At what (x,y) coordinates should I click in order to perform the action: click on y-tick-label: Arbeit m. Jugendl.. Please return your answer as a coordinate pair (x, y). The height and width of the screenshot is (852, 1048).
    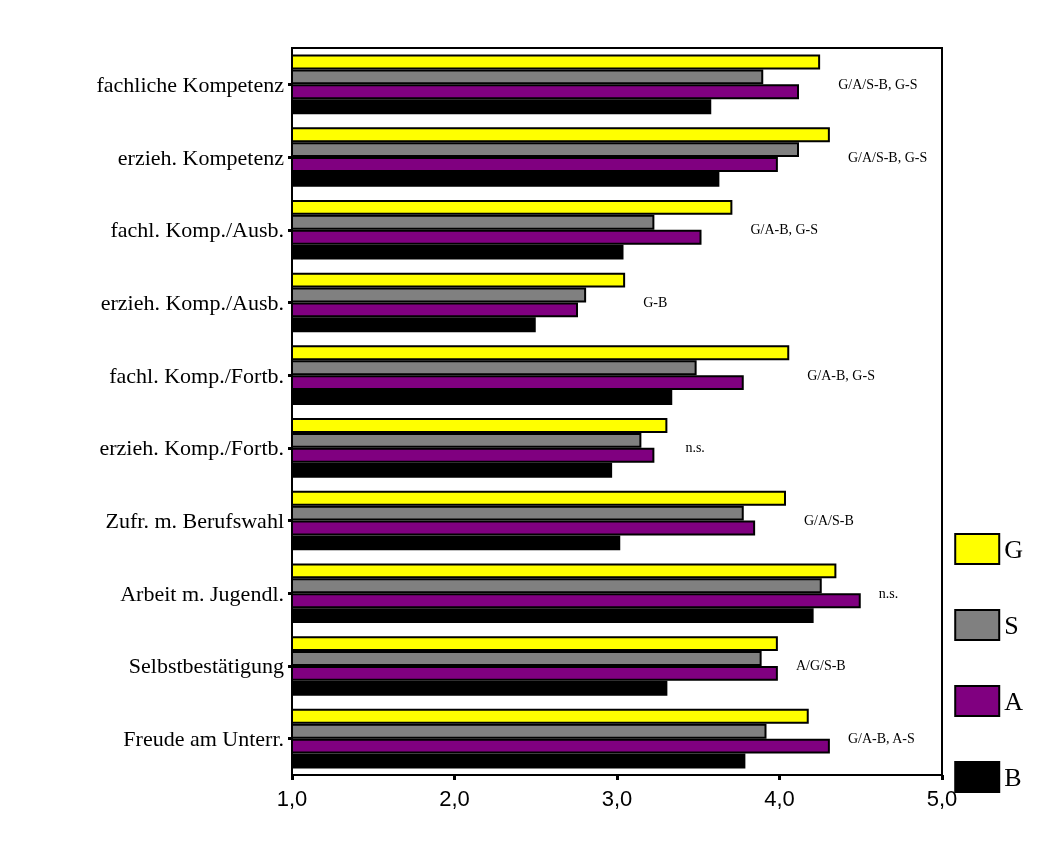
    Looking at the image, I should click on (202, 593).